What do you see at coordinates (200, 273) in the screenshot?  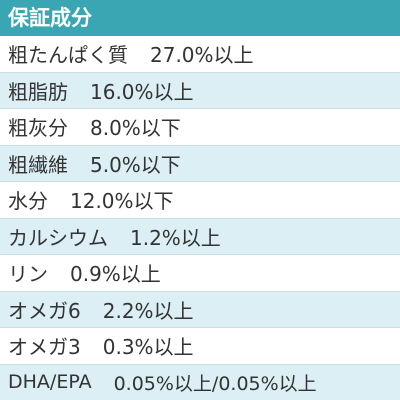 I see `table-row: リン 0.9%以上` at bounding box center [200, 273].